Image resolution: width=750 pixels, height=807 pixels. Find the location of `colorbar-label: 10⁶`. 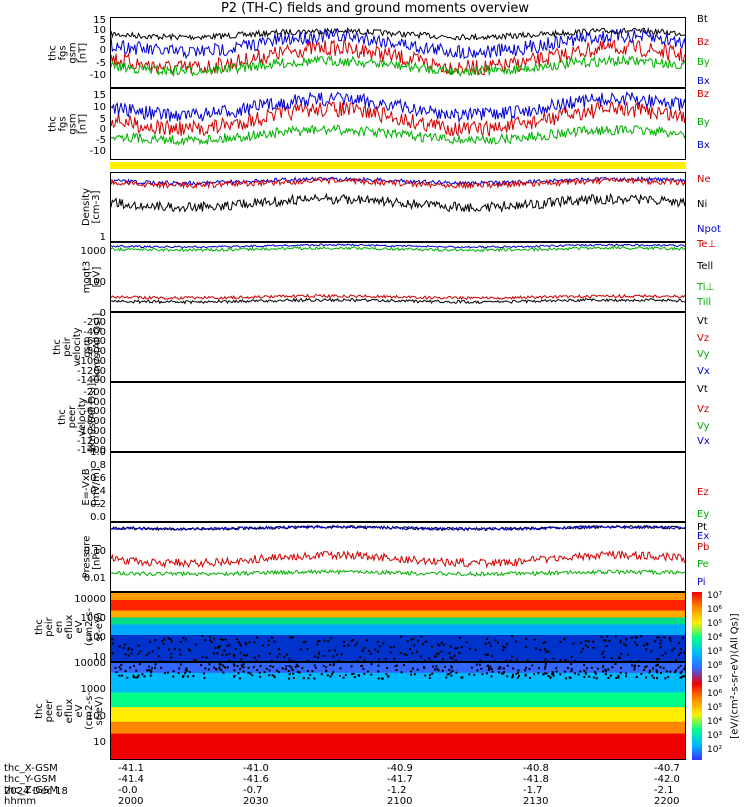

colorbar-label: 10⁶ is located at coordinates (714, 694).